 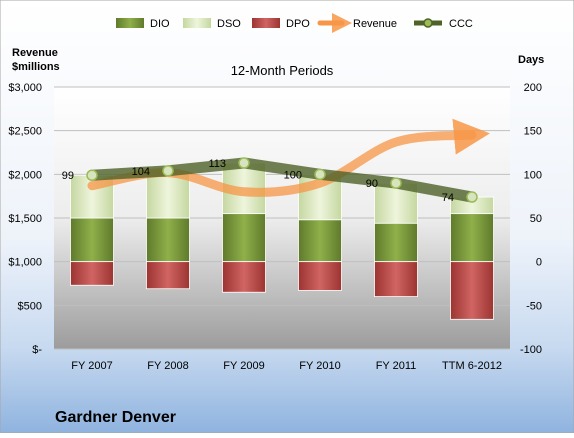 What do you see at coordinates (533, 88) in the screenshot?
I see `y-right-tick-label: 200` at bounding box center [533, 88].